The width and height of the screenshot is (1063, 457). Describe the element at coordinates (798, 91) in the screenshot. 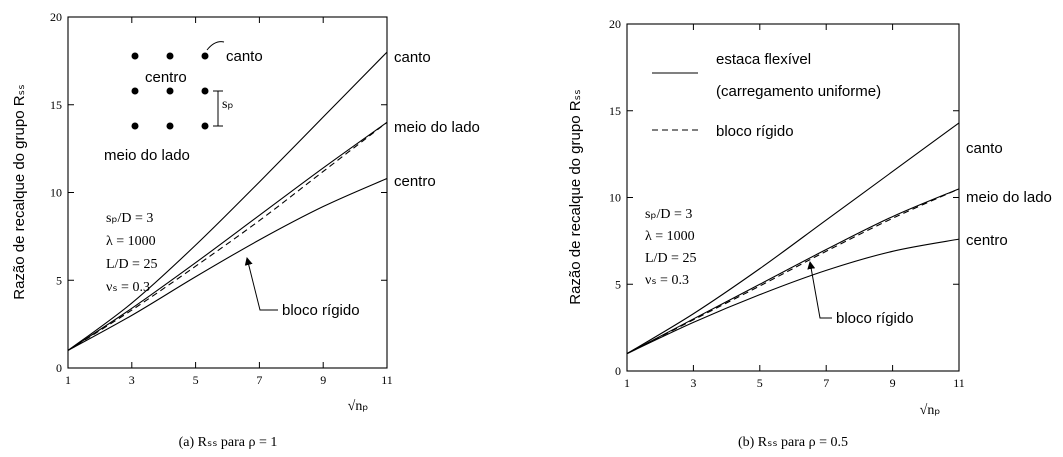

I see `legend-label-solid-2: (carregamento uniforme)` at that location.